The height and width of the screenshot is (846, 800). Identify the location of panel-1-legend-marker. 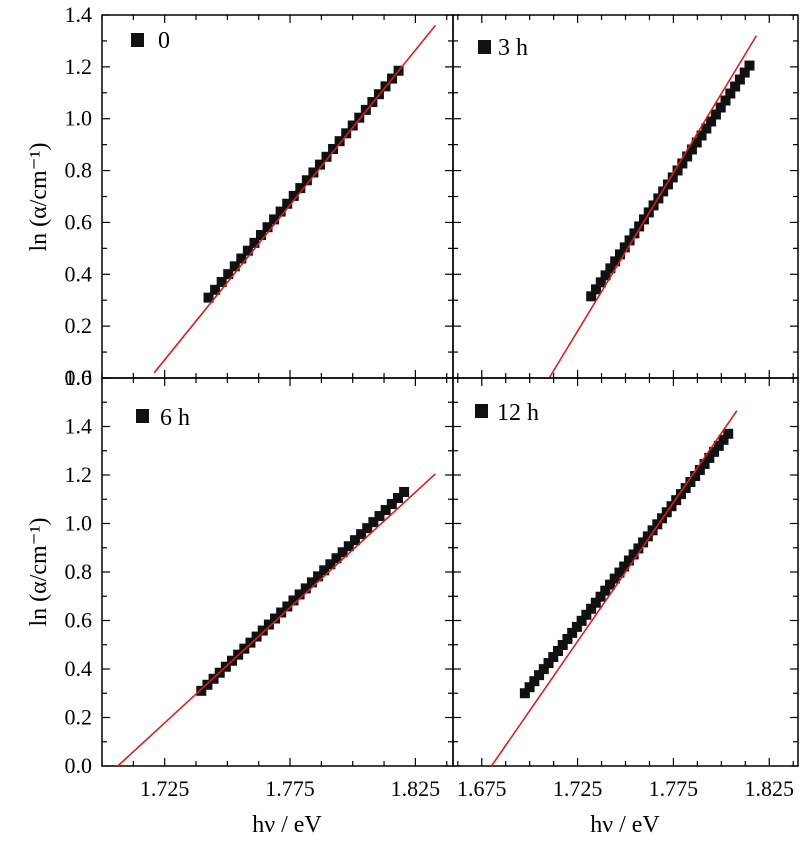
(484, 47).